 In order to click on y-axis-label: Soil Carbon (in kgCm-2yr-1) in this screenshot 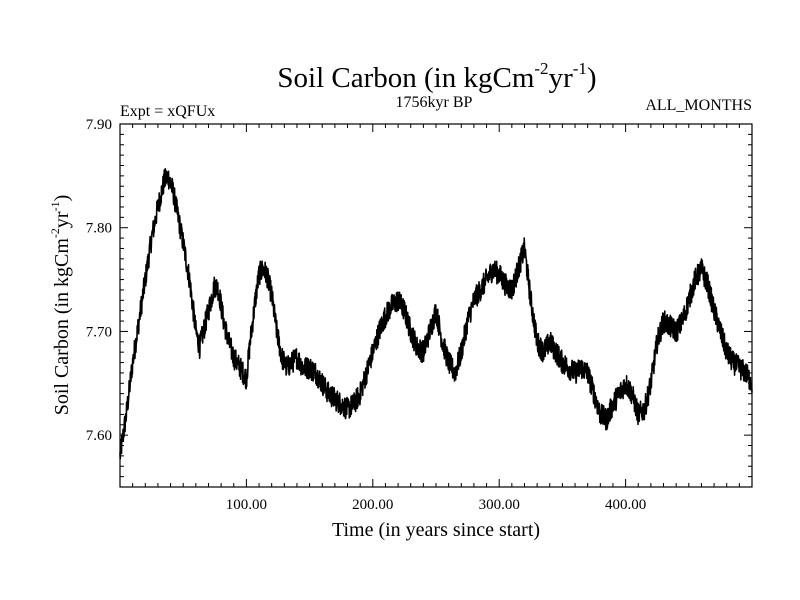, I will do `click(60, 305)`.